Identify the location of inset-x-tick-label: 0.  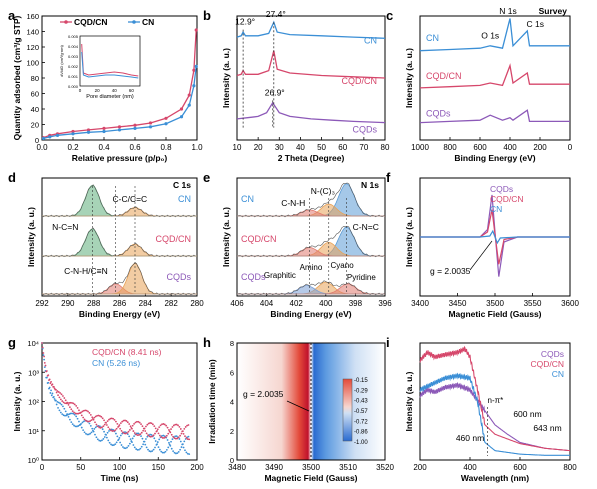
(80, 90).